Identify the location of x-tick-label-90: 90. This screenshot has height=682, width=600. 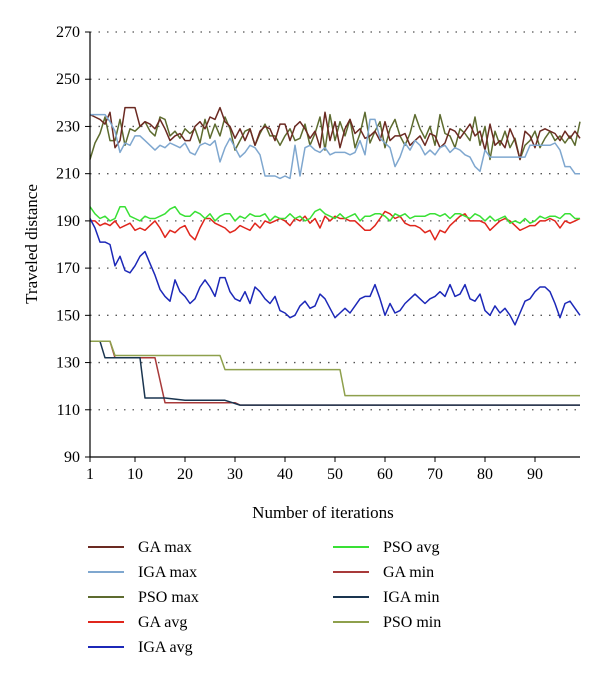
(535, 474).